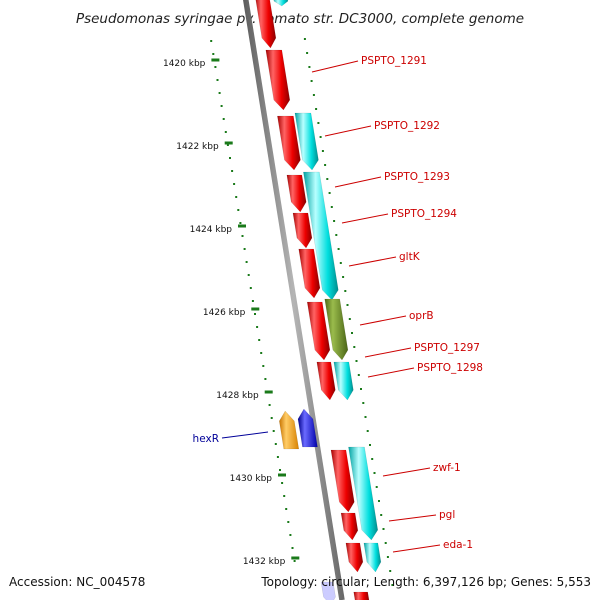 The width and height of the screenshot is (600, 600). I want to click on gene-label-pgl: pgl, so click(447, 515).